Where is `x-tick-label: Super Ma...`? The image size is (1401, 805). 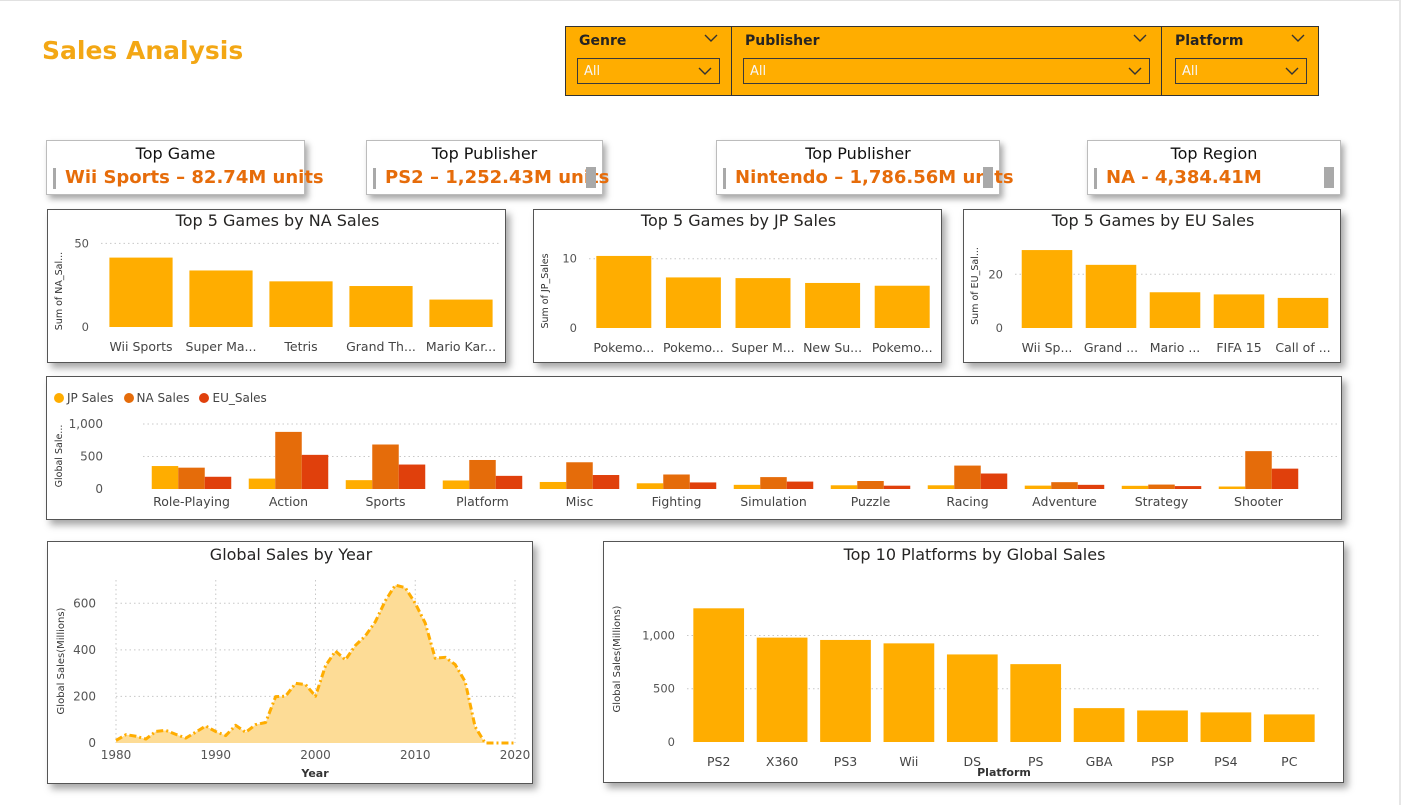 x-tick-label: Super Ma... is located at coordinates (221, 346).